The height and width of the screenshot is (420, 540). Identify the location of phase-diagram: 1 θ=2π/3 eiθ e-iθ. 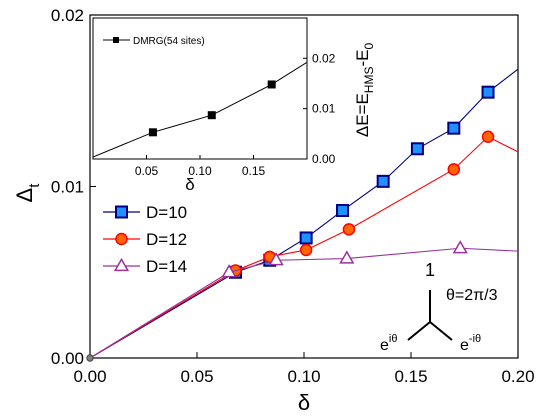
(439, 307).